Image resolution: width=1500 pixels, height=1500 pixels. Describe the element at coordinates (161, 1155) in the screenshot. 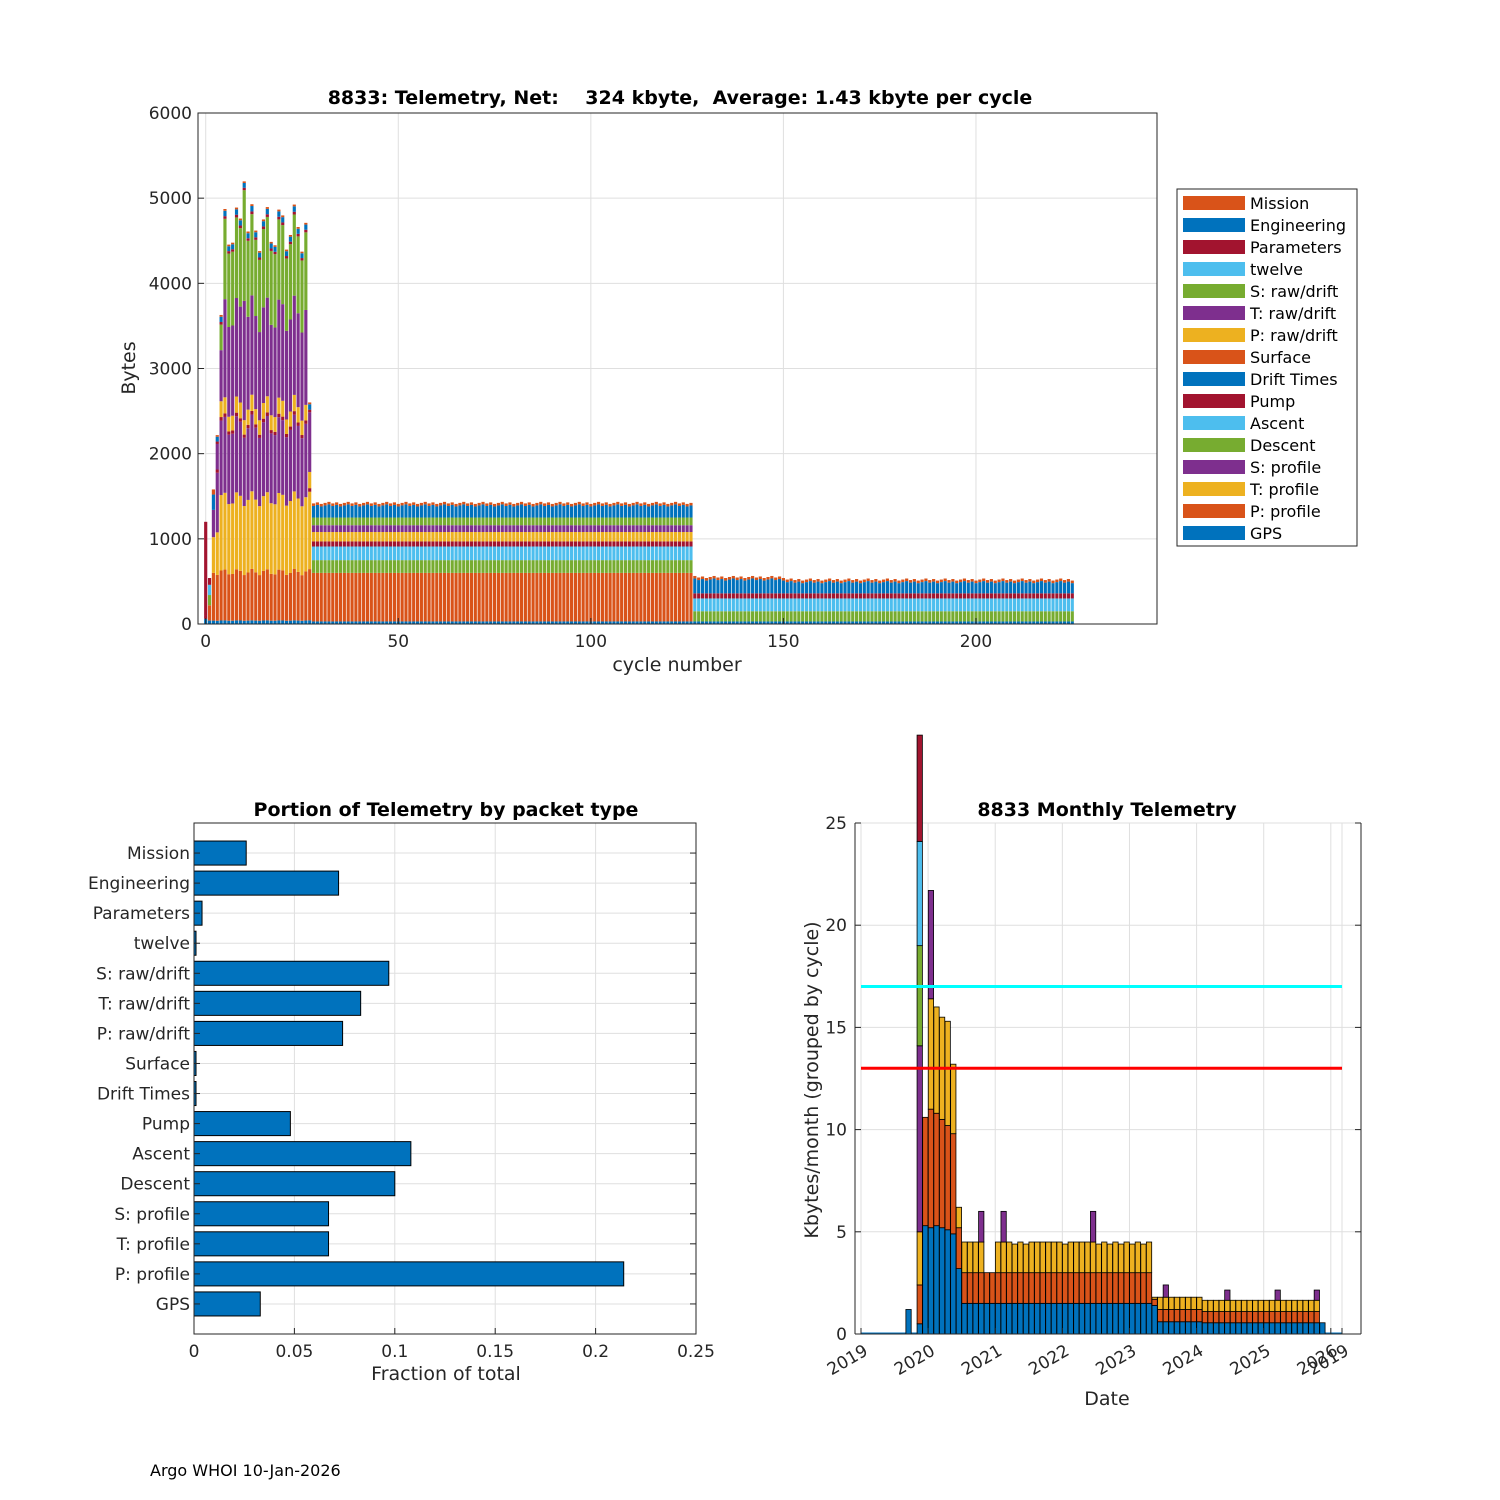

I see `bl-category-label: Ascent` at that location.